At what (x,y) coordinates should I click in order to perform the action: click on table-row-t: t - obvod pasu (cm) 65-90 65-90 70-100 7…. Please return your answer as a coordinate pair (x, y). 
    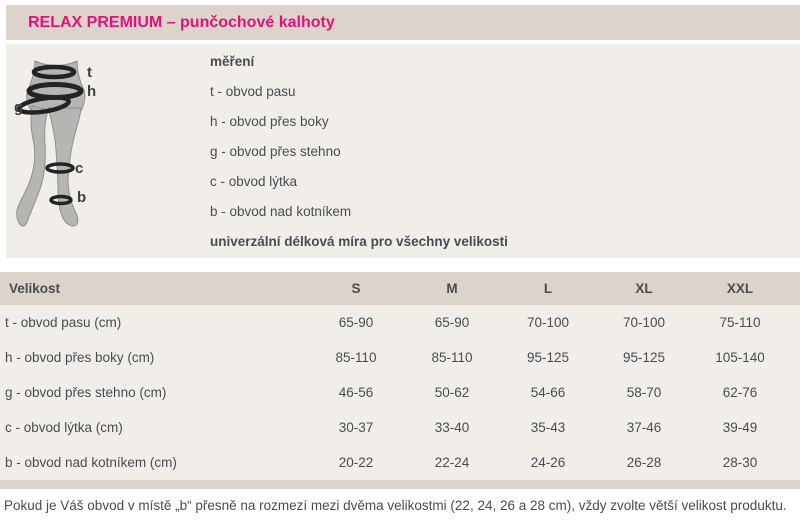
    Looking at the image, I should click on (400, 322).